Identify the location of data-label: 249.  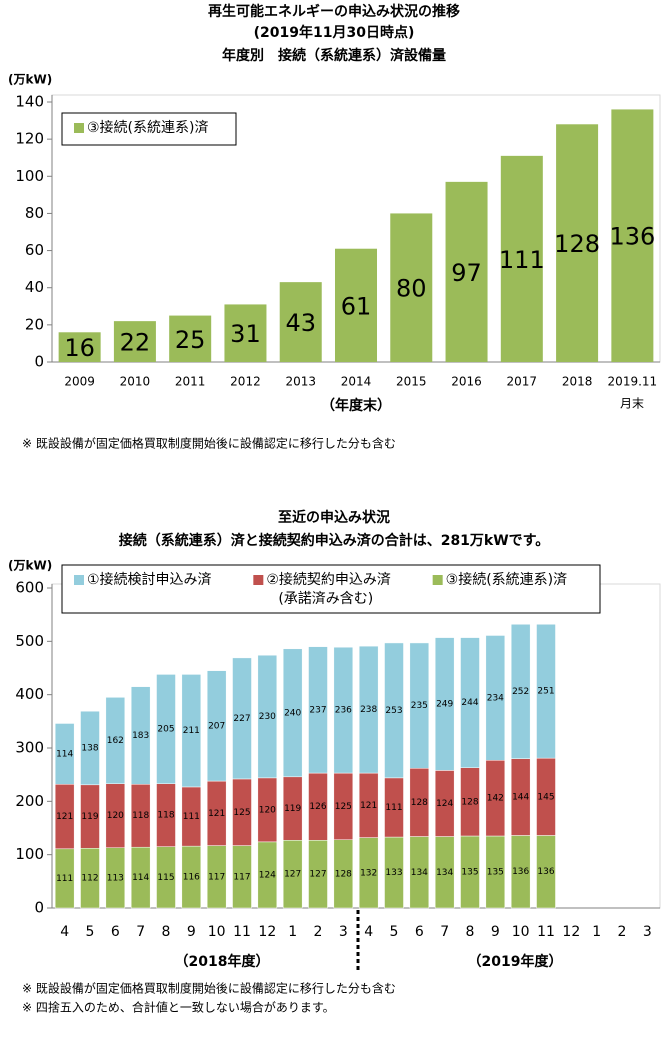
(444, 705).